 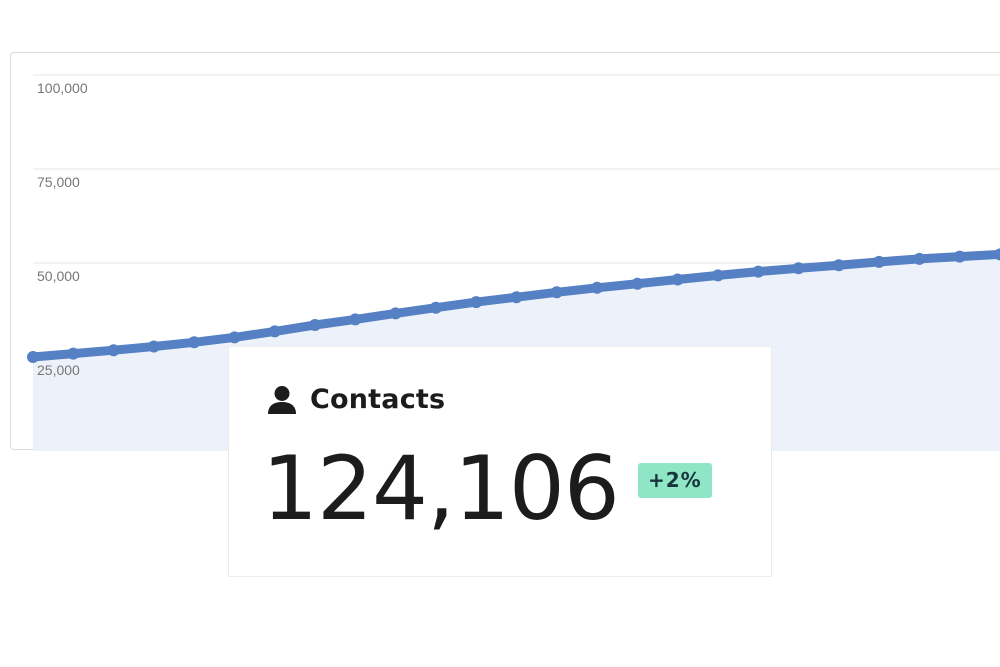 What do you see at coordinates (675, 480) in the screenshot?
I see `change-badge: +2%` at bounding box center [675, 480].